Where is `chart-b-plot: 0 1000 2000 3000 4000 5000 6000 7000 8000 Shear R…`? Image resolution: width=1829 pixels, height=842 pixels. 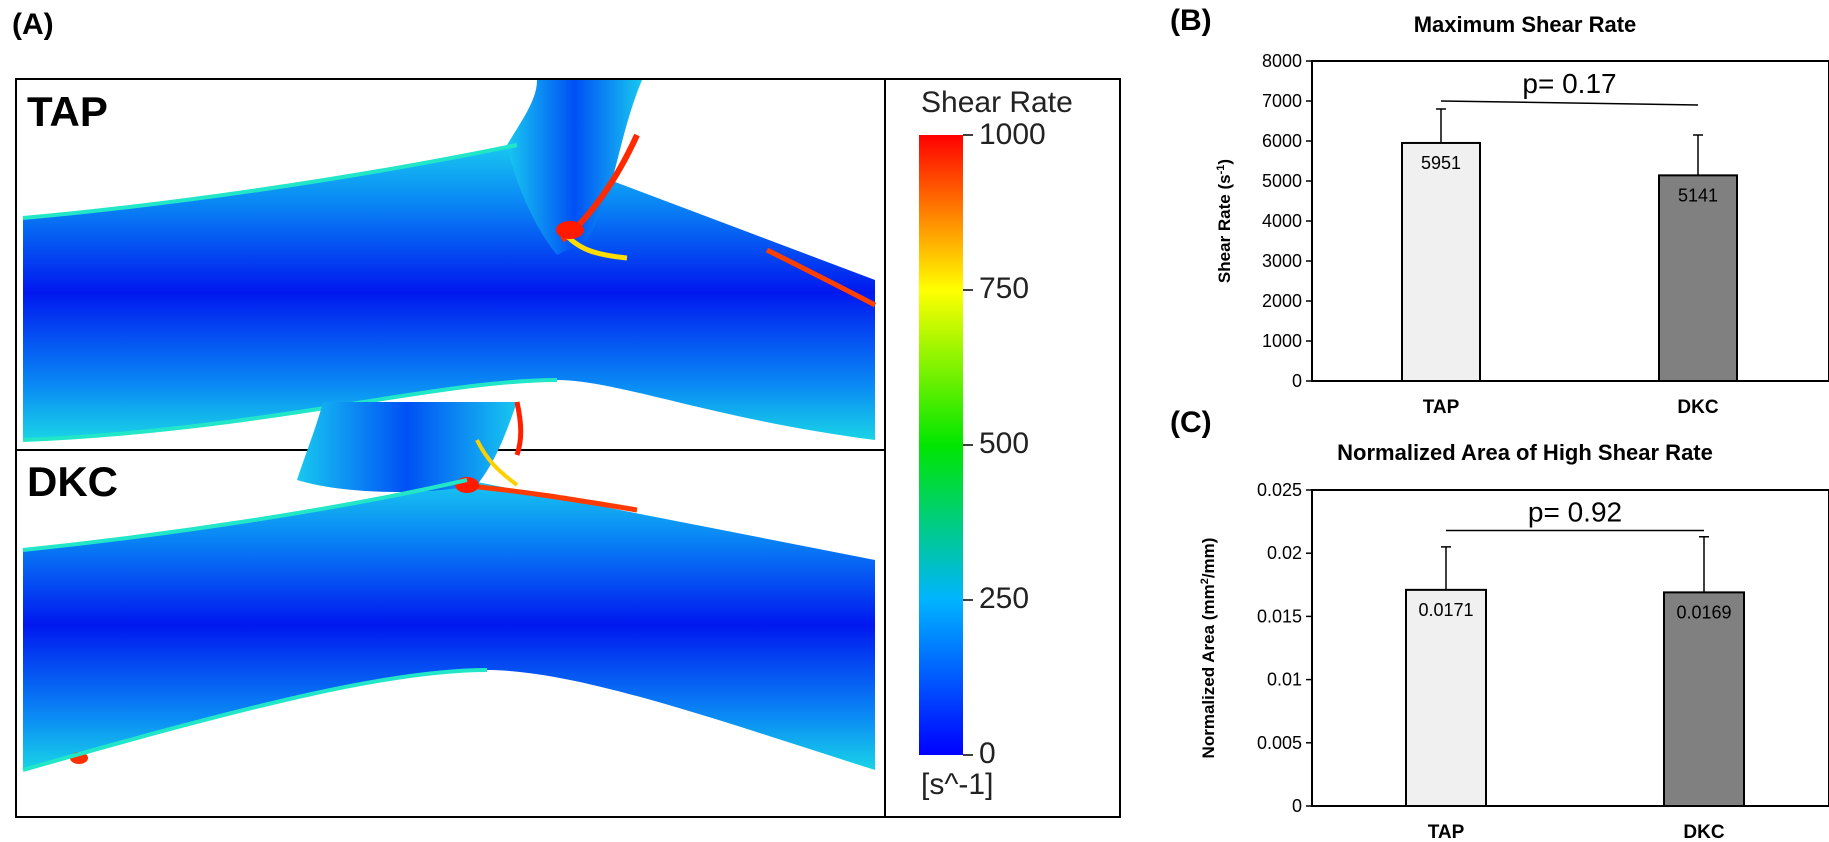 chart-b-plot: 0 1000 2000 3000 4000 5000 6000 7000 8000 Shear R… is located at coordinates (1522, 234).